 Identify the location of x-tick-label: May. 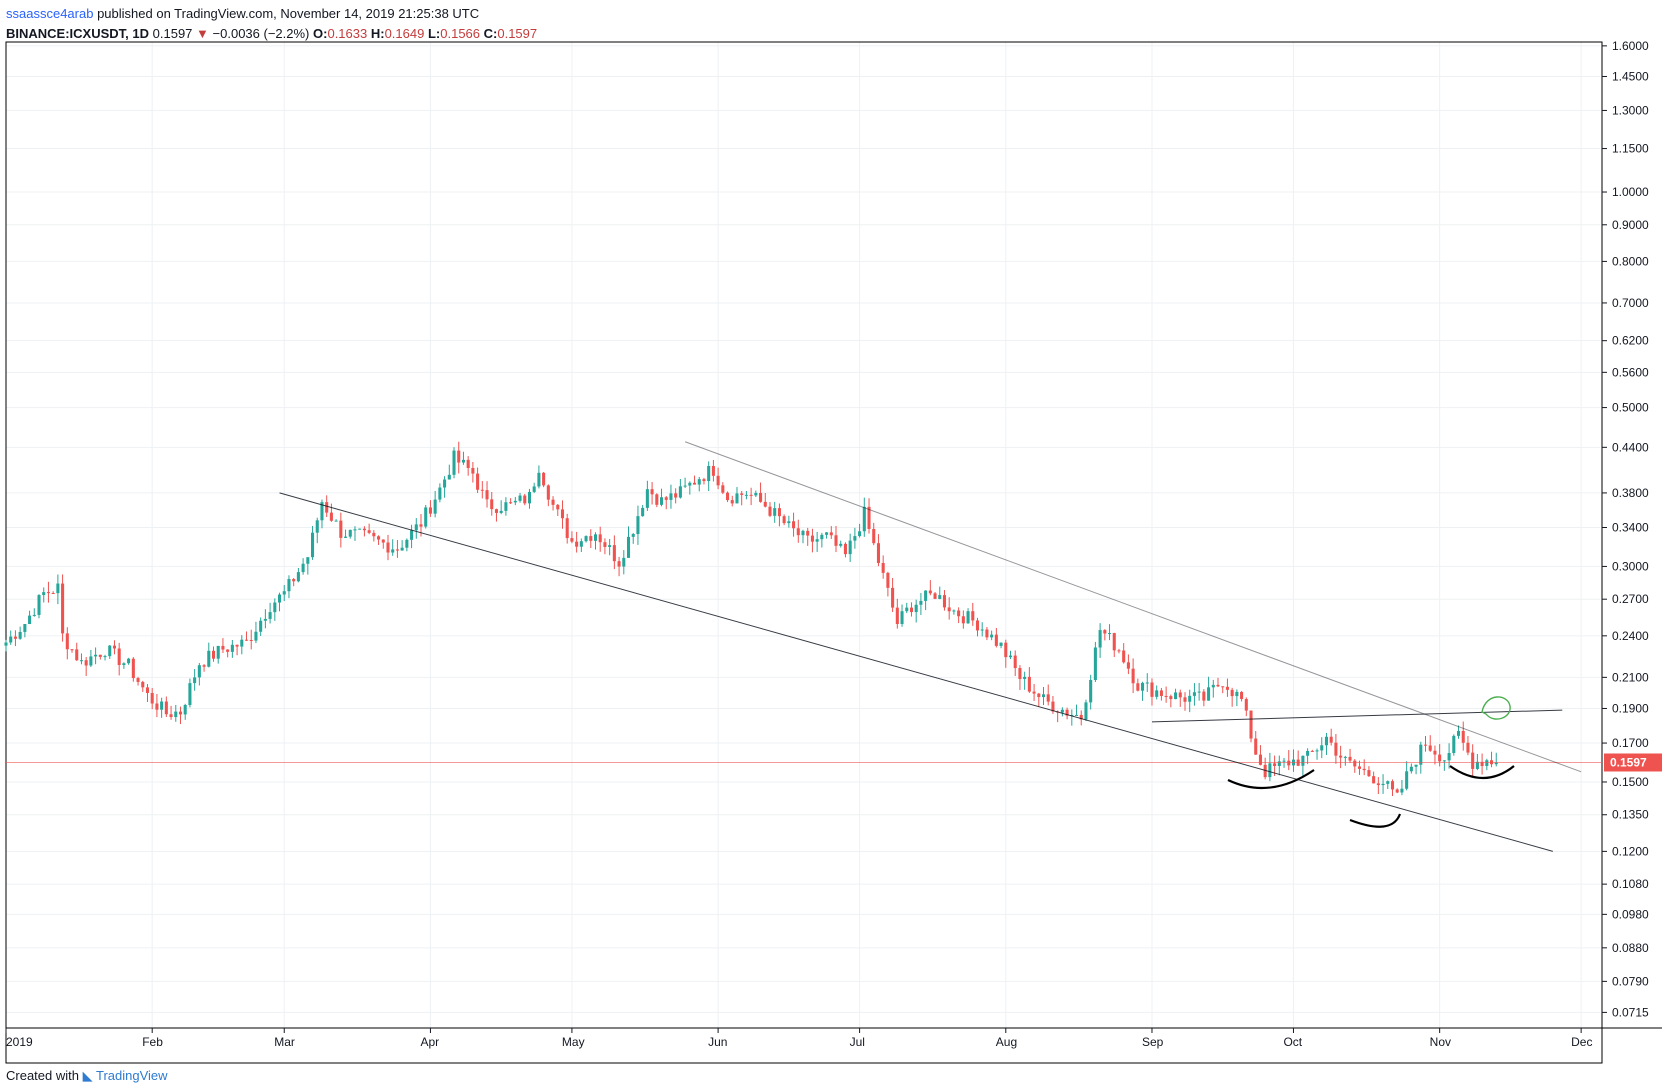
(573, 1042).